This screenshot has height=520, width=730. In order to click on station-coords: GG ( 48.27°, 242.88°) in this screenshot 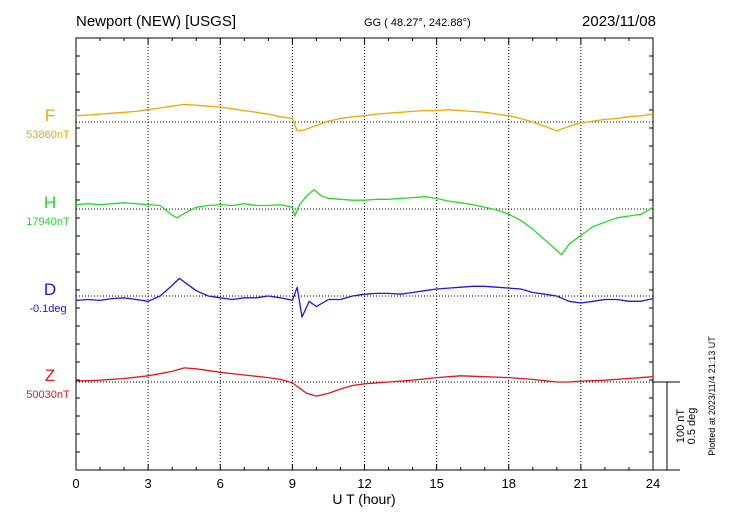, I will do `click(417, 23)`.